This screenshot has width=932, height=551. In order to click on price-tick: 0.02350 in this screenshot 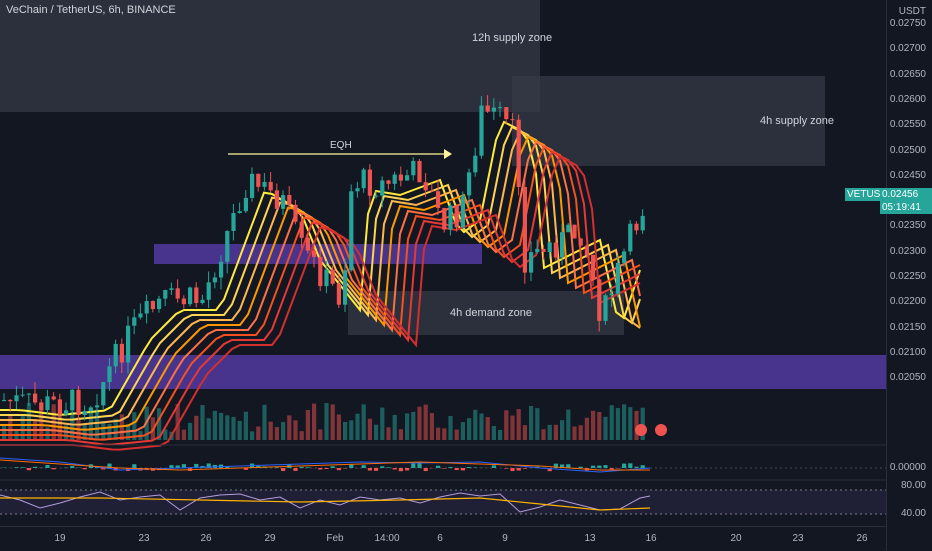, I will do `click(908, 225)`.